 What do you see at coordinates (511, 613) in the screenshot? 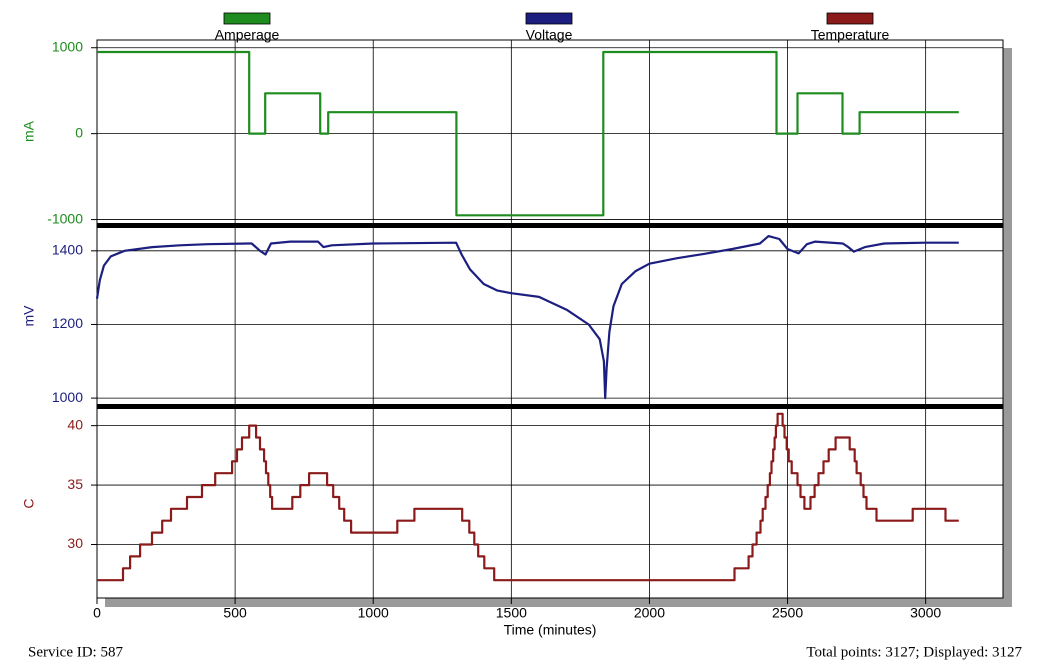
I see `x-tick-label: 1500` at bounding box center [511, 613].